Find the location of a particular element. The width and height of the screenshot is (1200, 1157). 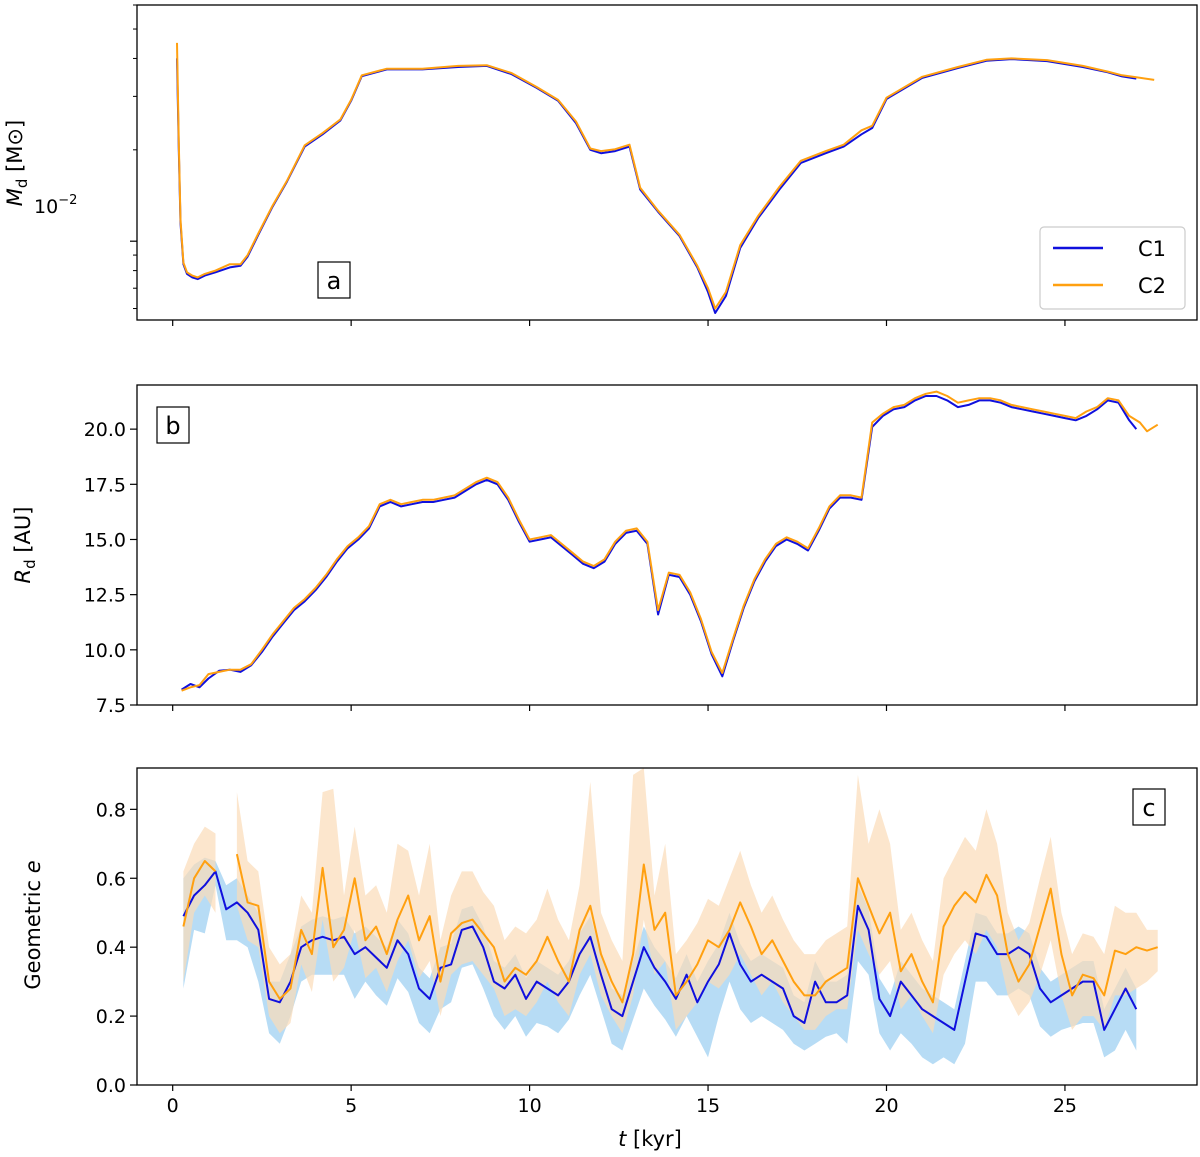

panel-b-ylabel: Rd [AU] is located at coordinates (25, 545).